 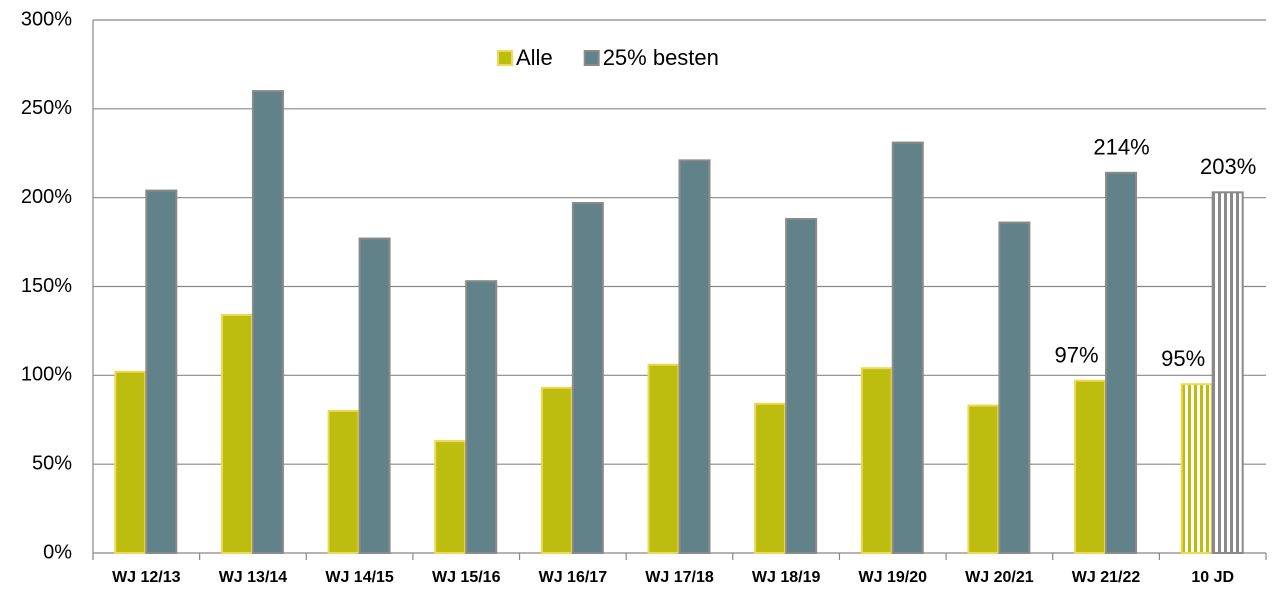 What do you see at coordinates (57, 552) in the screenshot?
I see `y-tick-label: 0%` at bounding box center [57, 552].